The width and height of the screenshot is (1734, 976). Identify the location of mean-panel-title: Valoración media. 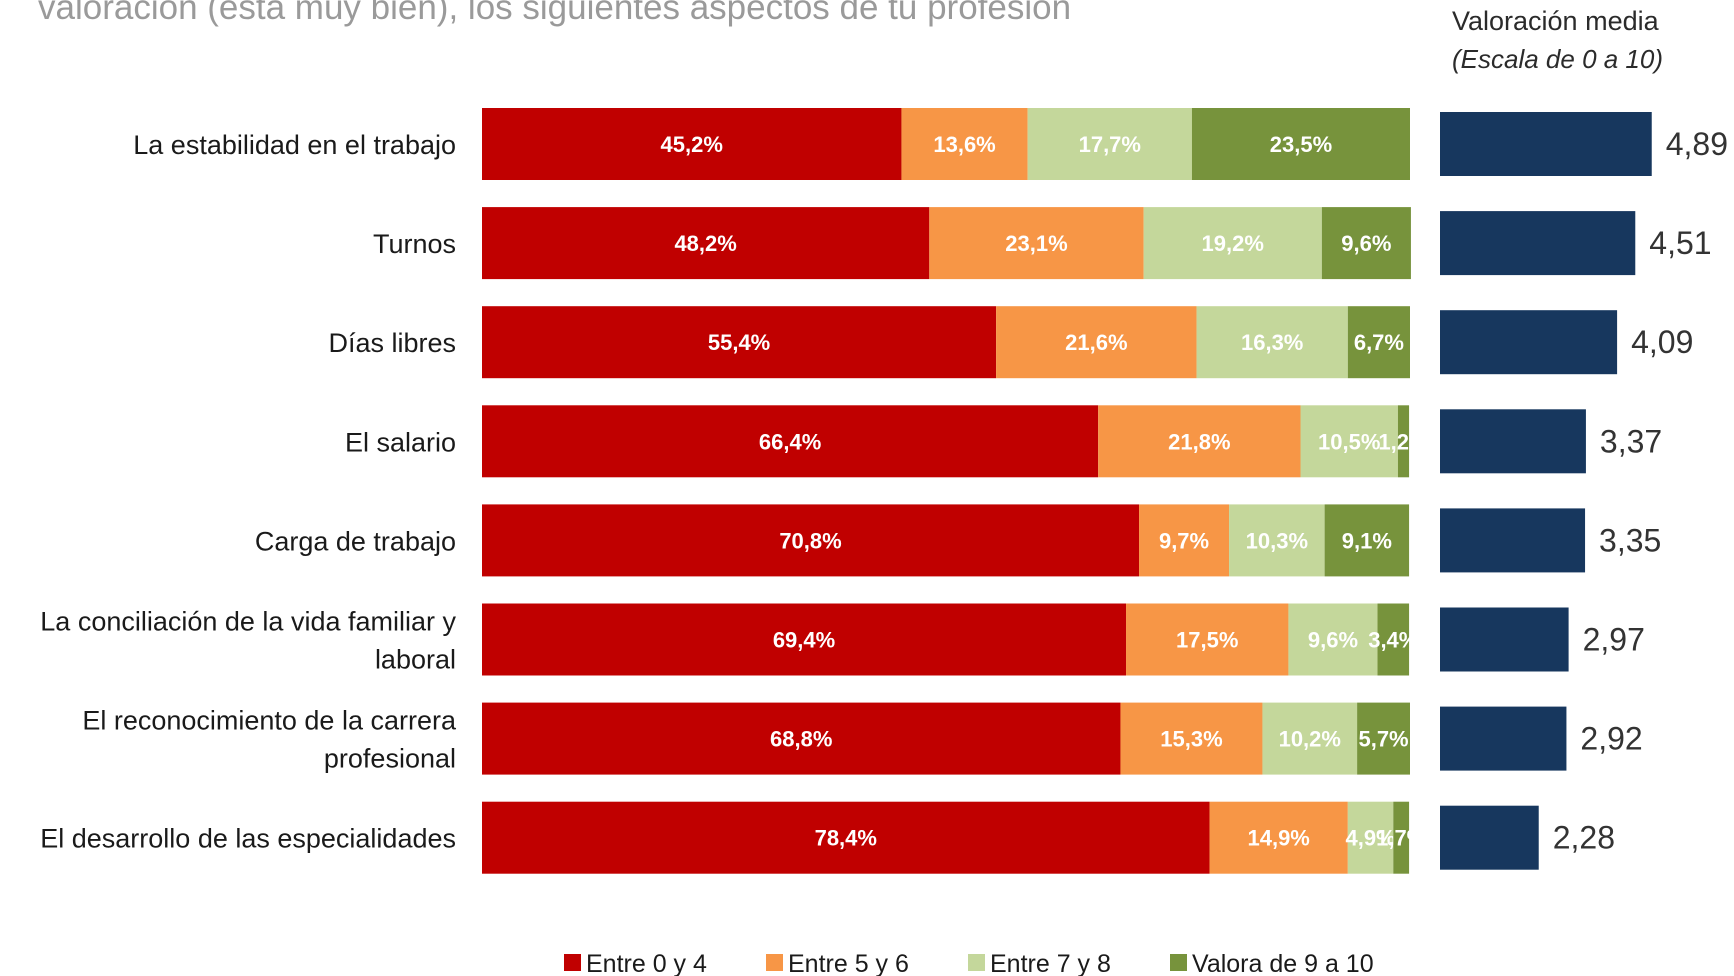
(1555, 21).